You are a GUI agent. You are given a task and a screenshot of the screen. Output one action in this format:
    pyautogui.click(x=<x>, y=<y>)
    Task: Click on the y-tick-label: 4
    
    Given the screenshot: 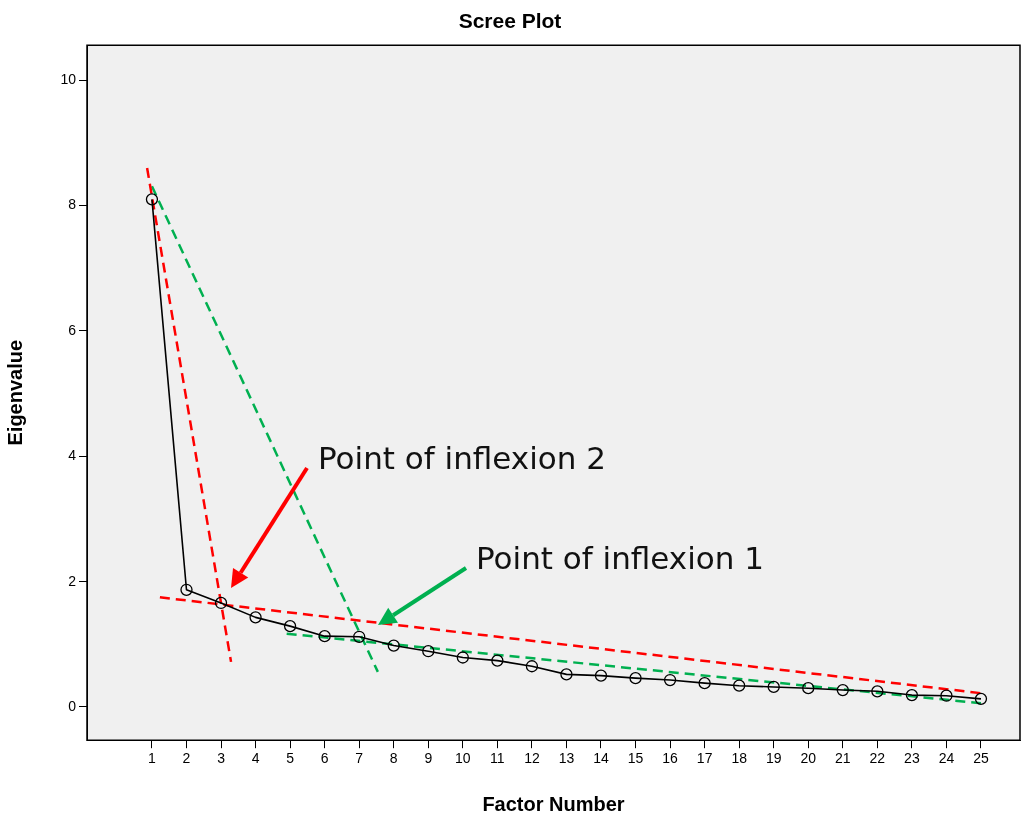 What is the action you would take?
    pyautogui.click(x=72, y=455)
    